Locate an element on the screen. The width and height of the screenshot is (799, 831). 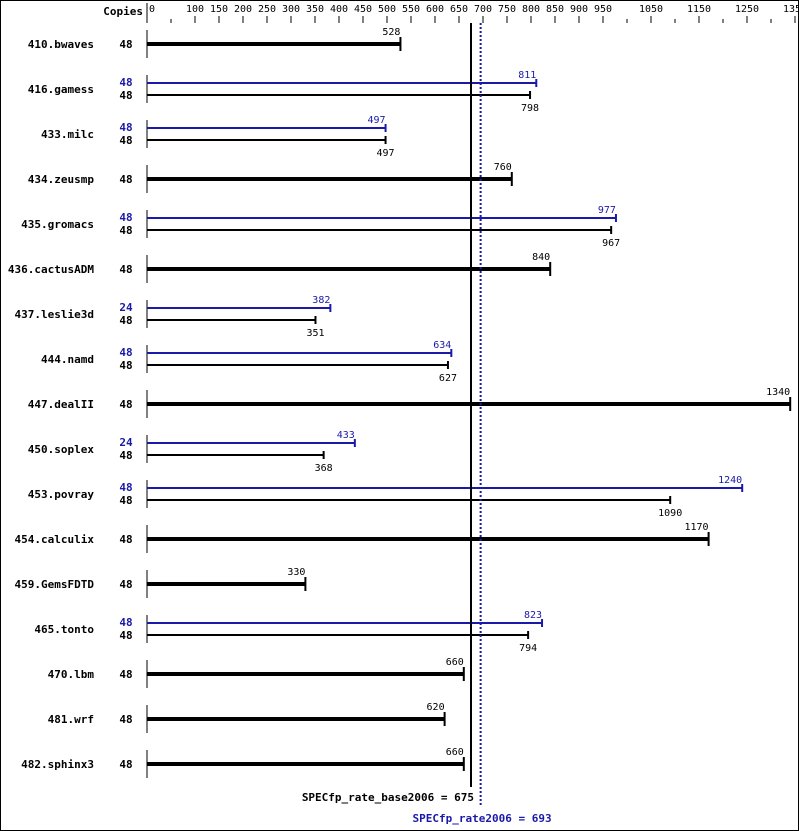
tick-label: 300 is located at coordinates (291, 9).